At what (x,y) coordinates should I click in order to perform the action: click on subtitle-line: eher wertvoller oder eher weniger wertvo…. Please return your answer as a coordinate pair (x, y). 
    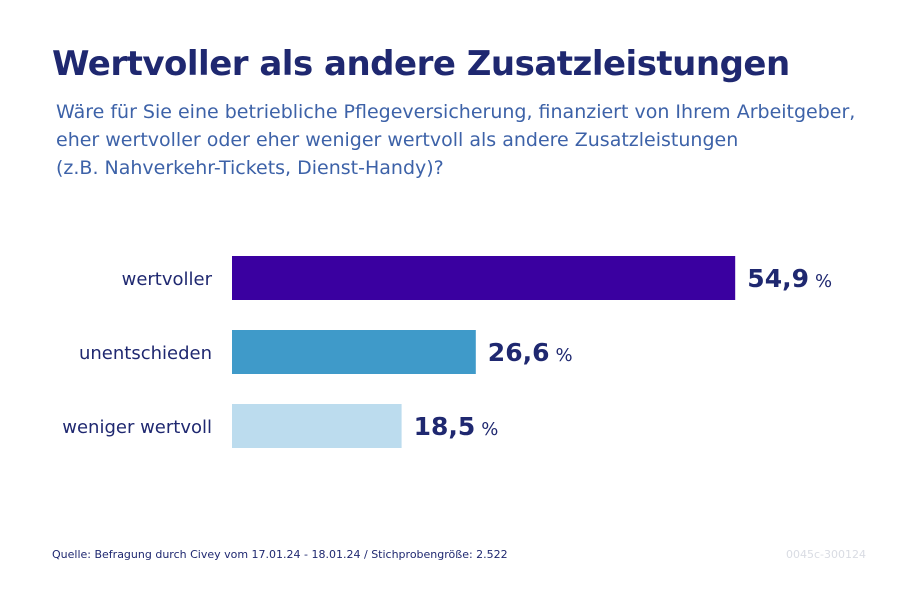
    Looking at the image, I should click on (397, 140).